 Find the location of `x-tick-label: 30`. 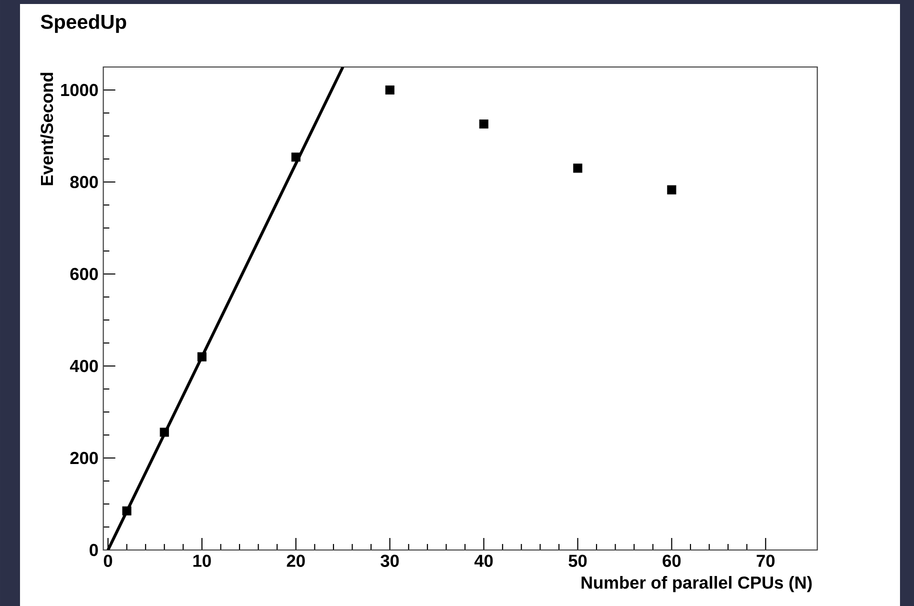

x-tick-label: 30 is located at coordinates (389, 560).